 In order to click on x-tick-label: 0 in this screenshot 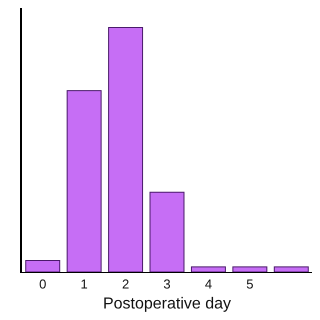, I will do `click(42, 284)`.